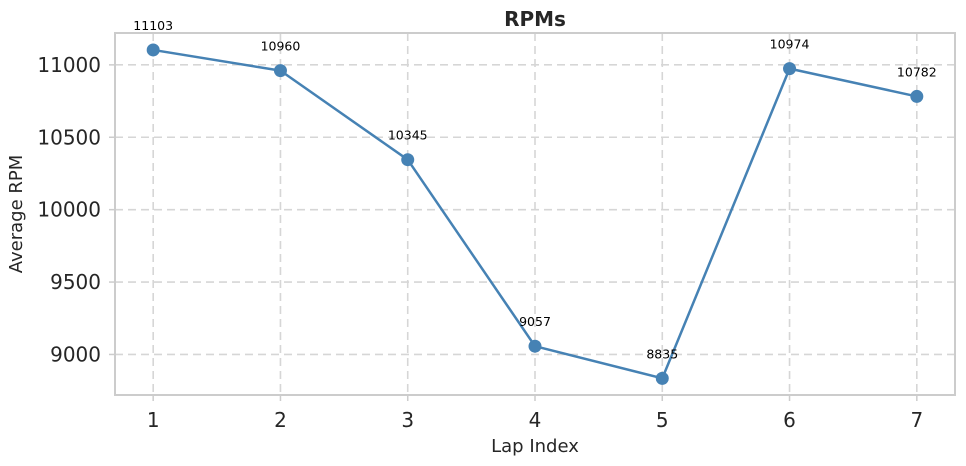 The width and height of the screenshot is (966, 466). What do you see at coordinates (916, 420) in the screenshot?
I see `x-tick-label: 7` at bounding box center [916, 420].